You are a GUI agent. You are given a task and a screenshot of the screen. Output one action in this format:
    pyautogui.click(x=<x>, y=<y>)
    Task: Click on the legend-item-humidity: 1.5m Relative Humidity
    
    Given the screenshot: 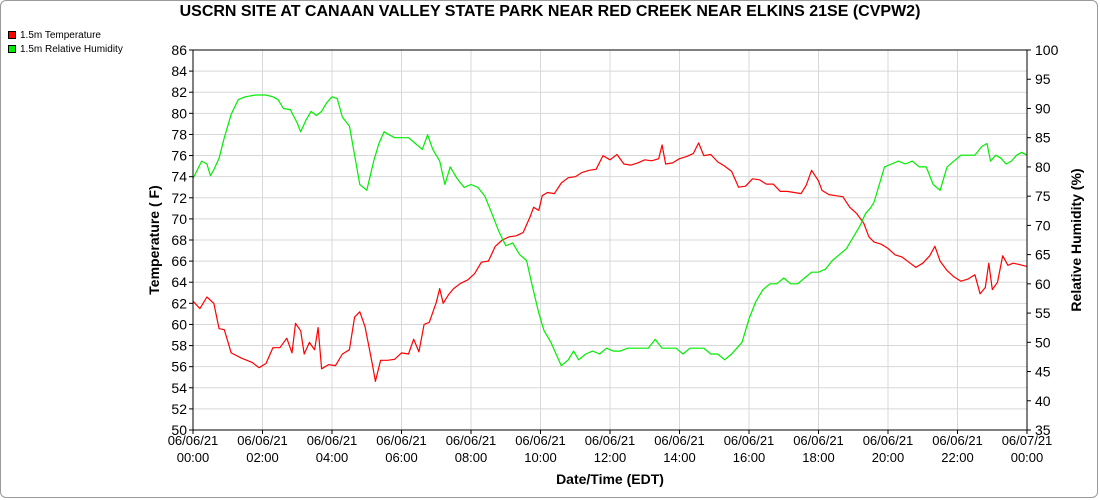 What is the action you would take?
    pyautogui.click(x=65, y=49)
    